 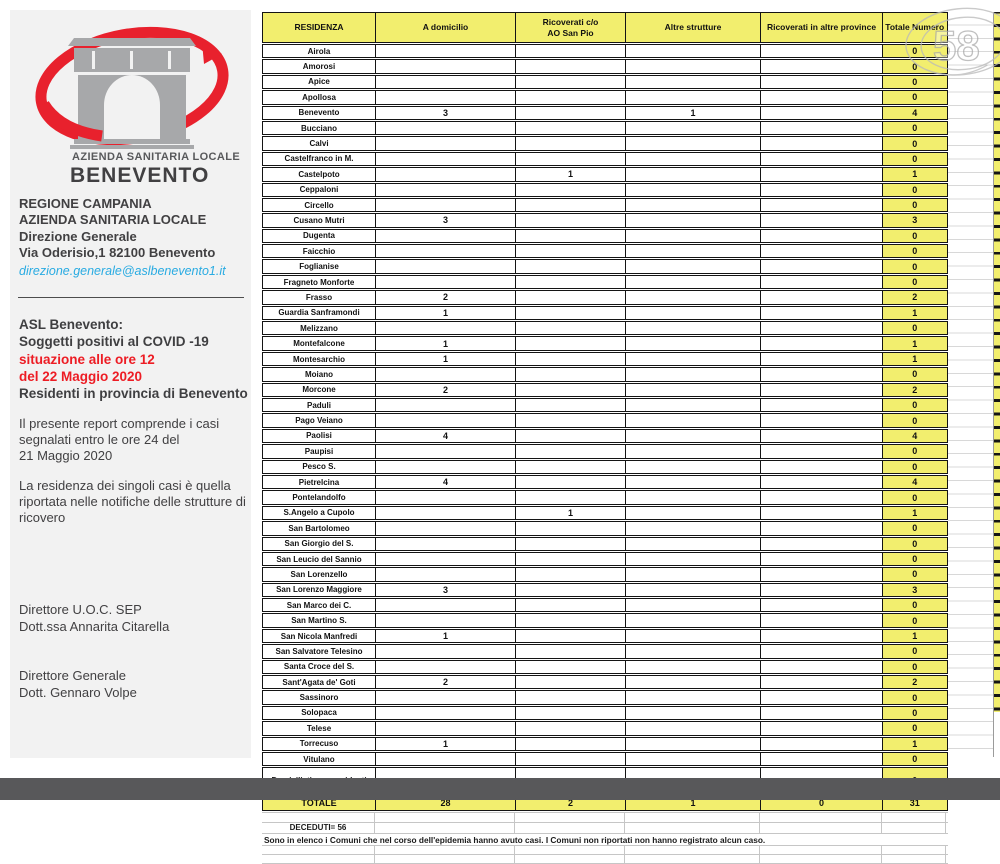 I want to click on cell-a-domicilio: 2, so click(x=446, y=682).